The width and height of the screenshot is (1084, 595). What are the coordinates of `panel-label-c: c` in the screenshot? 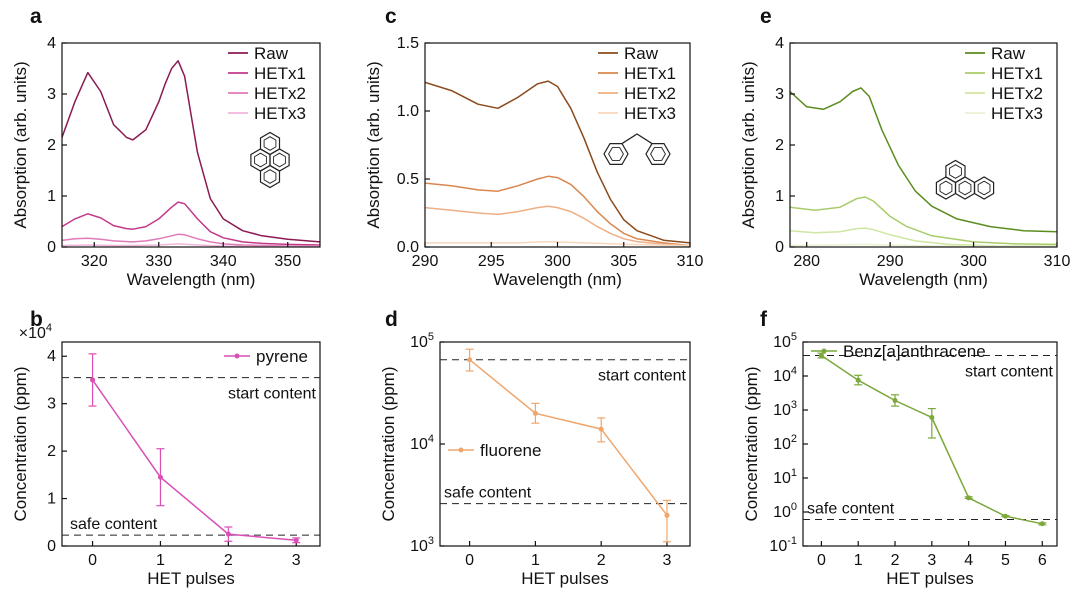 It's located at (391, 16).